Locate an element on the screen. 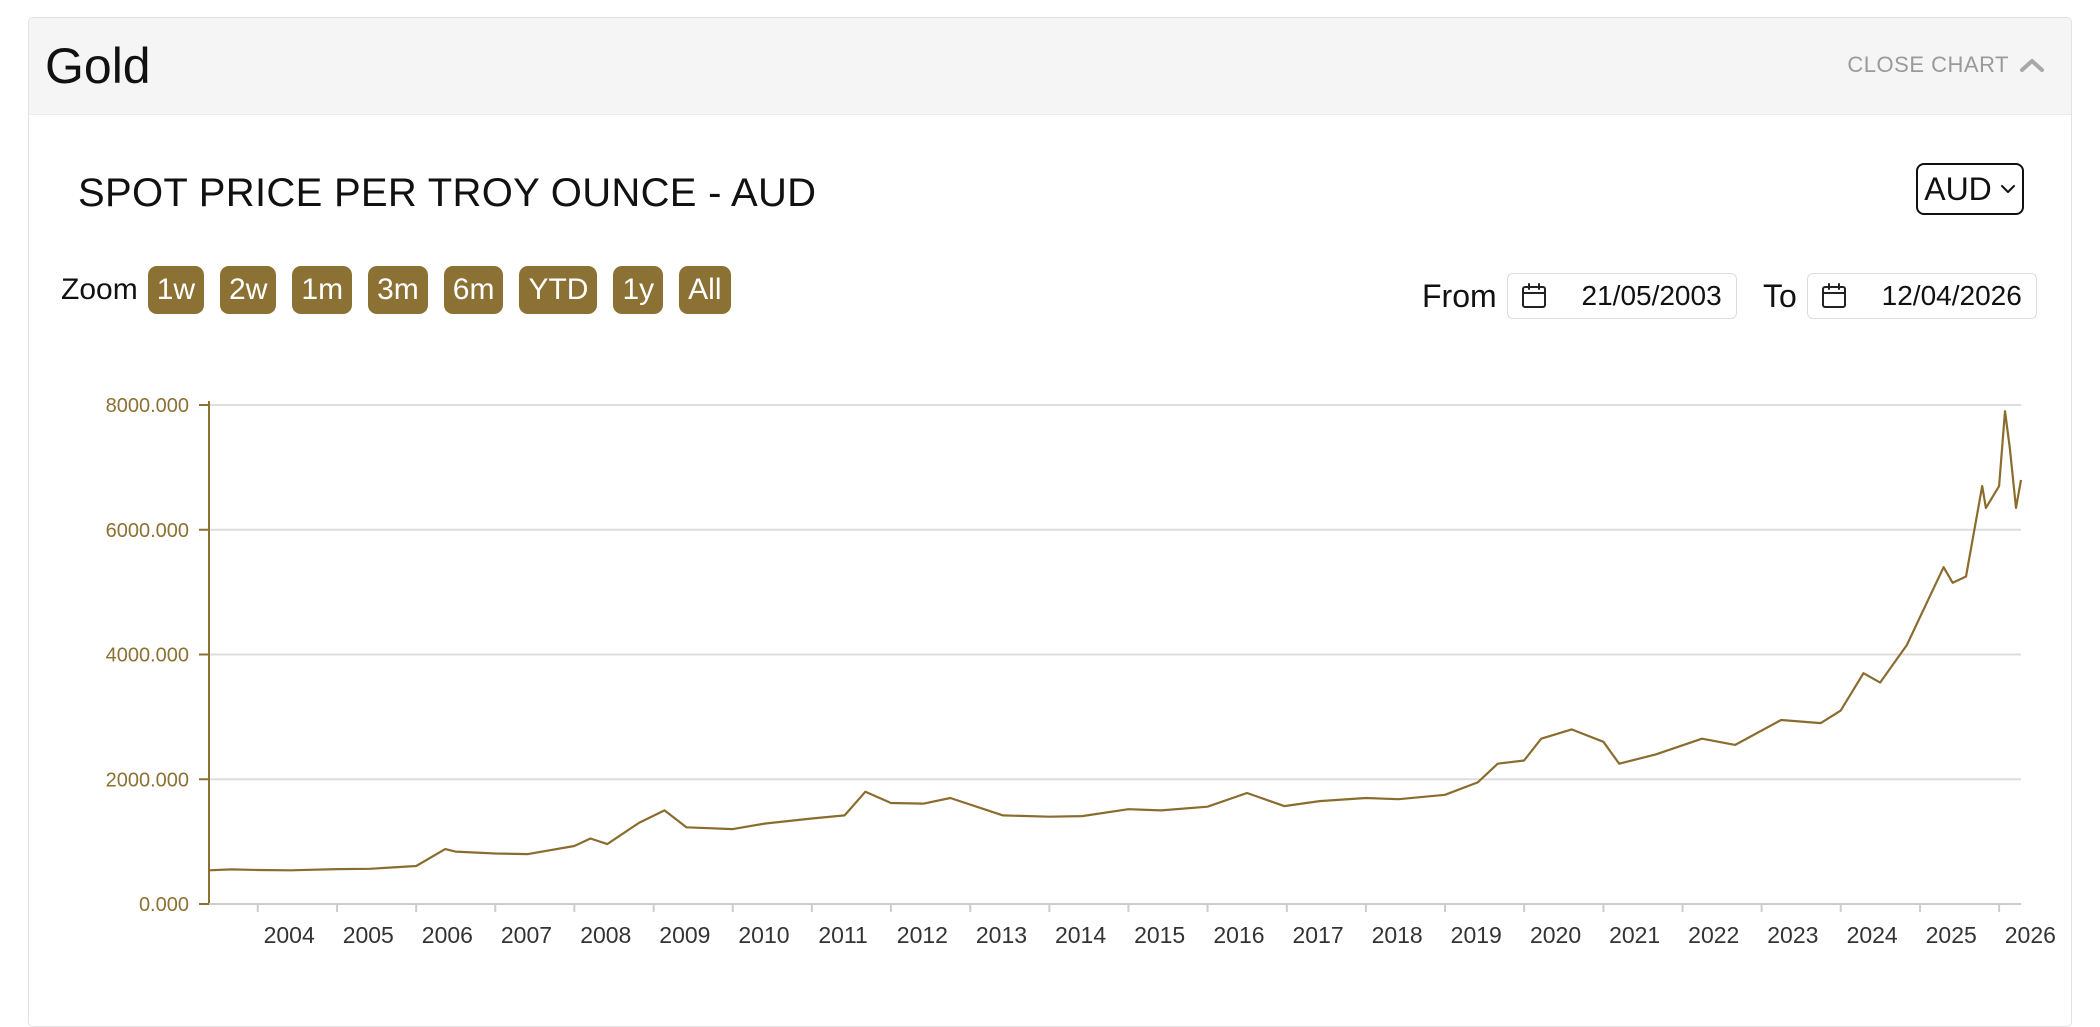  to-date-input: 12/04/2026 is located at coordinates (1921, 296).